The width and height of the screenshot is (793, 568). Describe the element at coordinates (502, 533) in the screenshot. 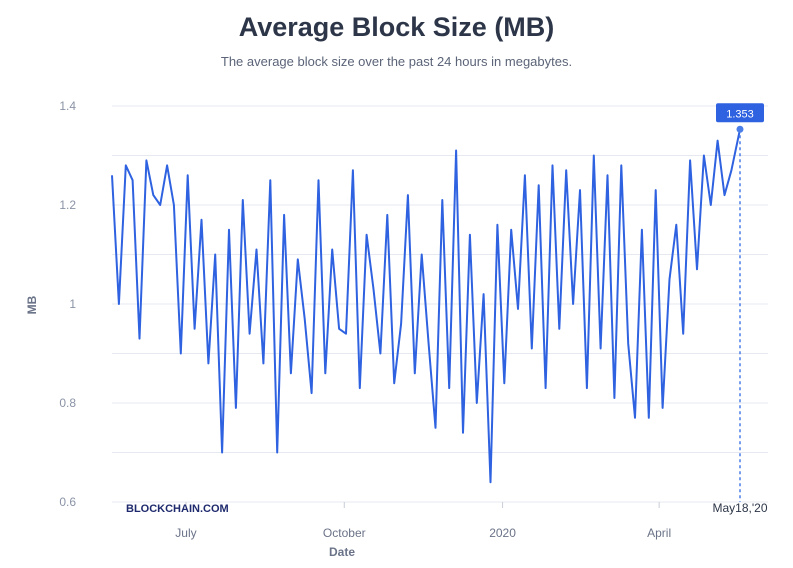

I see `x-tick-label: 2020` at that location.